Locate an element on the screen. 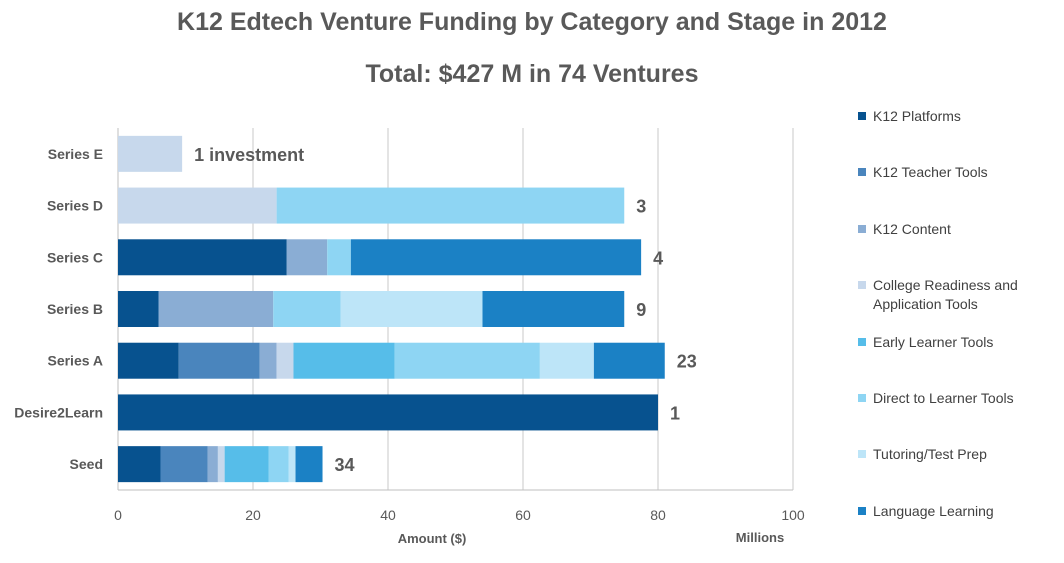  legend-item: Tutoring/Test Prep is located at coordinates (955, 454).